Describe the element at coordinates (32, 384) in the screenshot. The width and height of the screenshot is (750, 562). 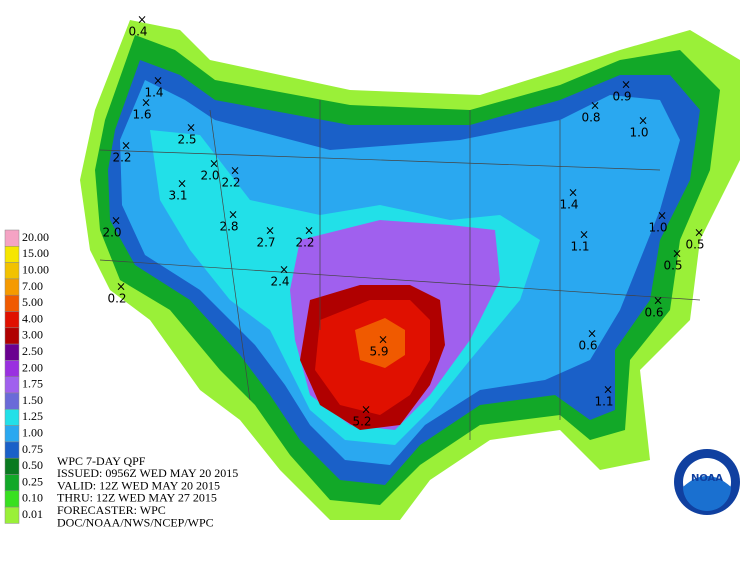
I see `legend-label: 1.75` at that location.